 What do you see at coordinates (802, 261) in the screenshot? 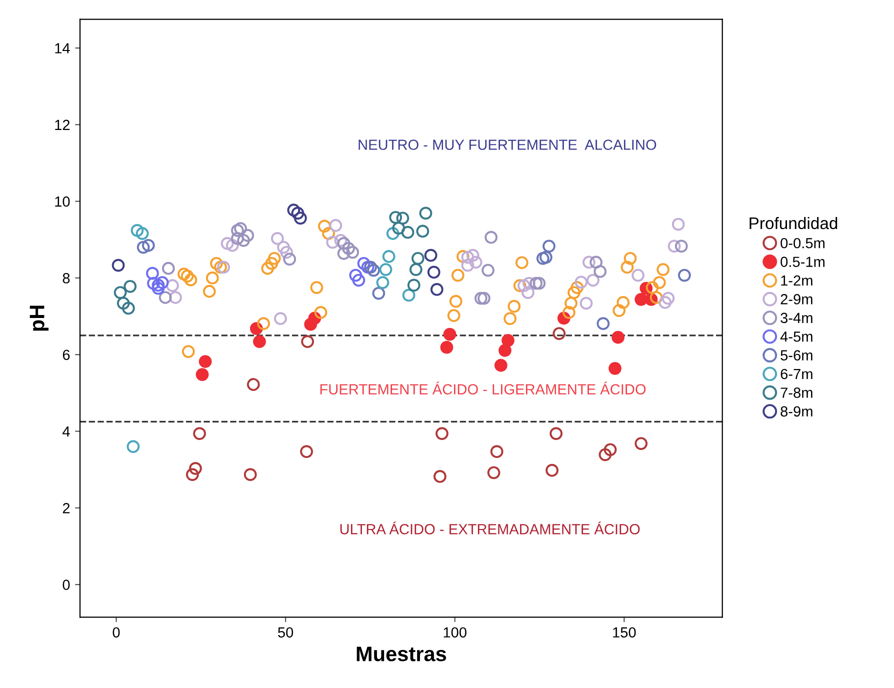
I see `legend-label: 0.5-1m` at bounding box center [802, 261].